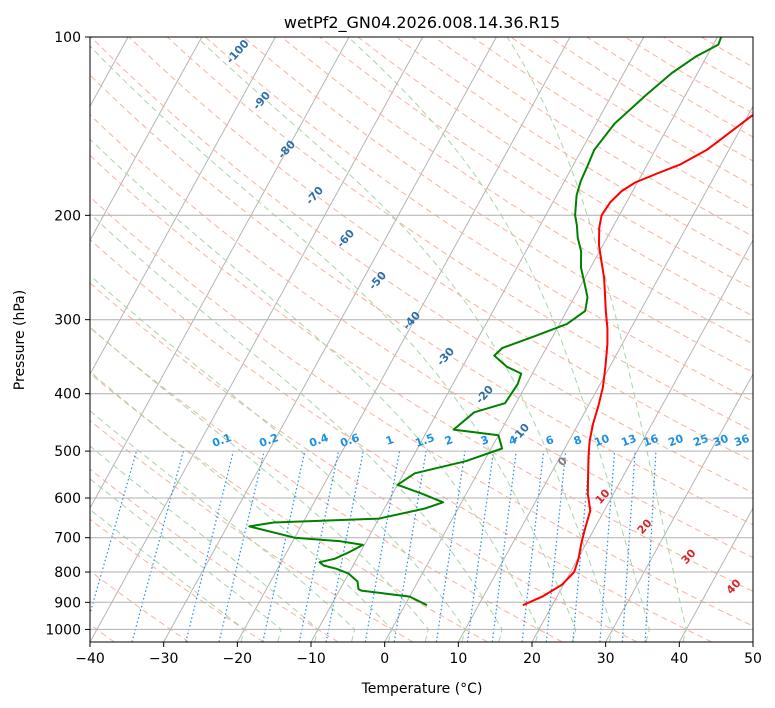  I want to click on mixing-ratio-label: 20, so click(675, 441).